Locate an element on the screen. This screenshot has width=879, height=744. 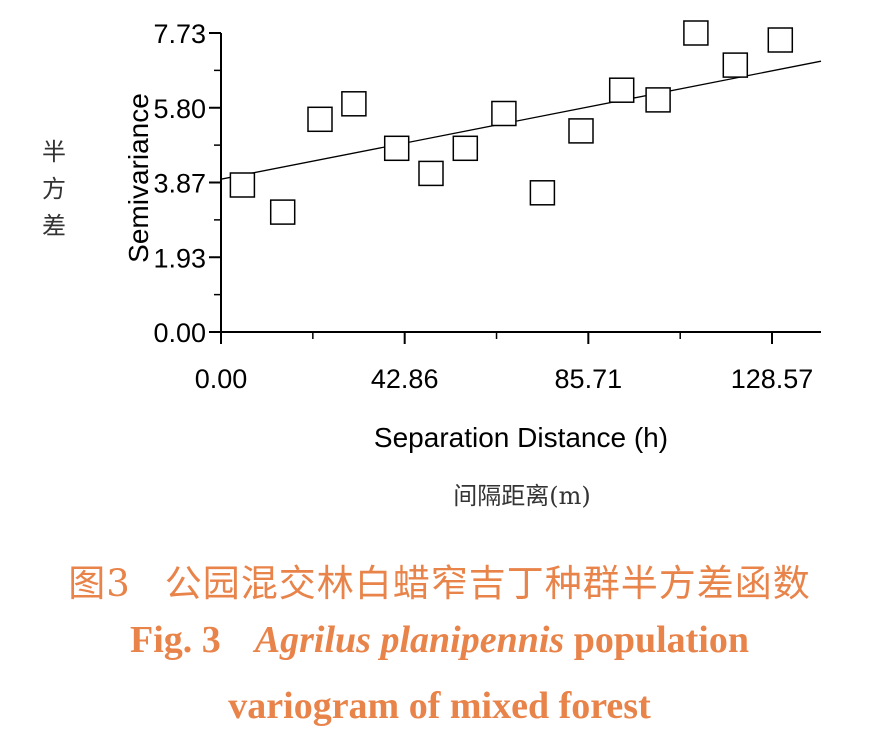
caption-zh-title: 公园混交林白蜡窄吉丁种群半方差函数 is located at coordinates (487, 583).